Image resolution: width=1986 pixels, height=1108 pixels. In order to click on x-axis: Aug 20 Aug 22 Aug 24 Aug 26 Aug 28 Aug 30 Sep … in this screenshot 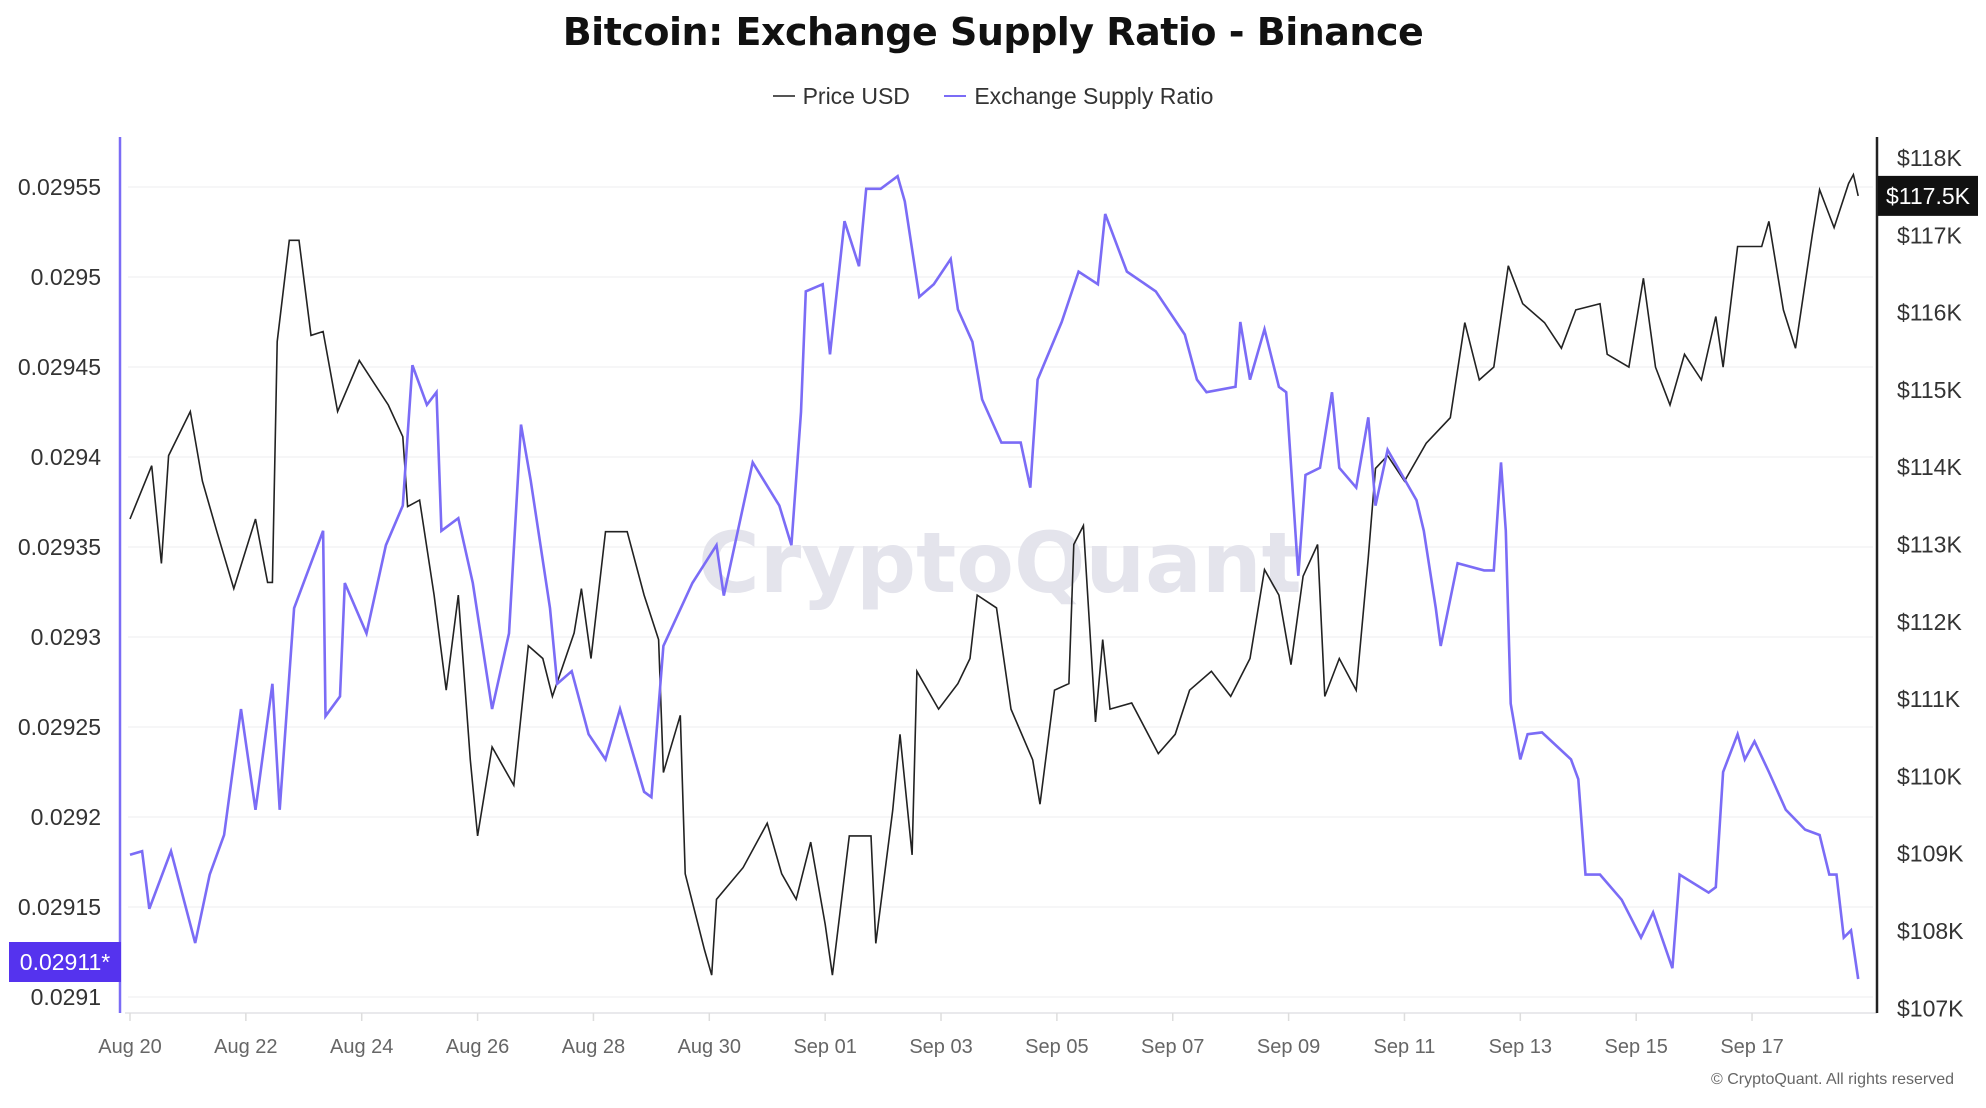, I will do `click(987, 1035)`.